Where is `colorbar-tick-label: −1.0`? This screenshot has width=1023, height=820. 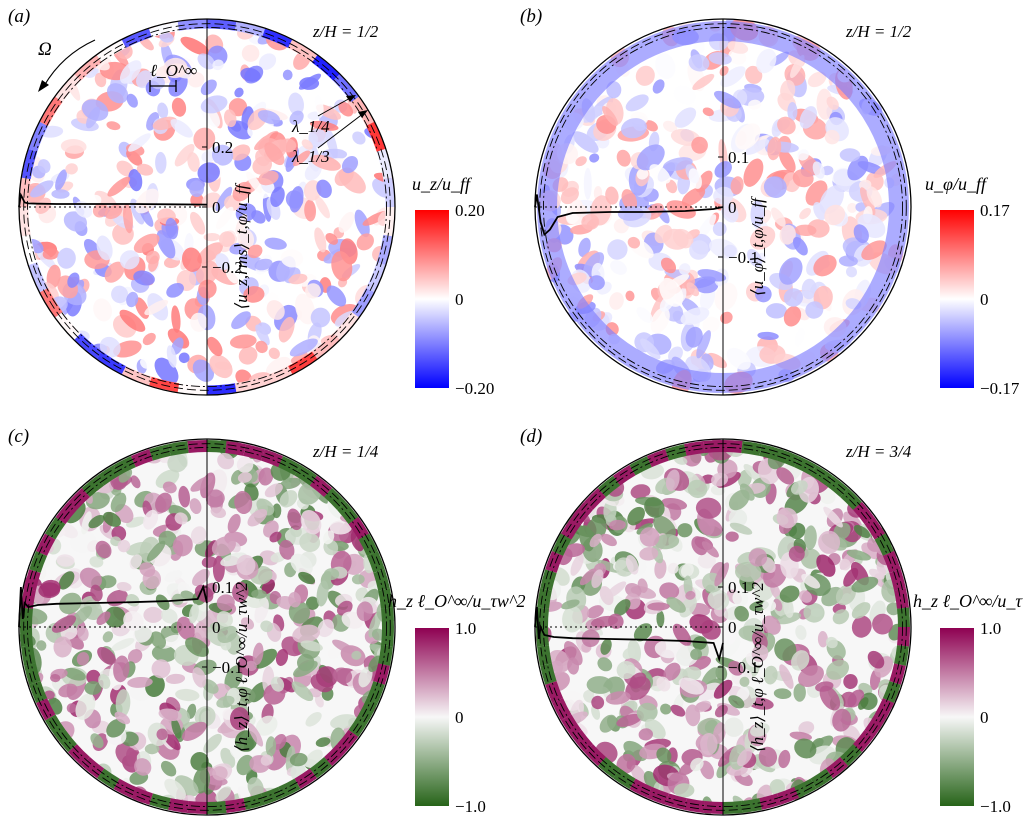
colorbar-tick-label: −1.0 is located at coordinates (995, 806).